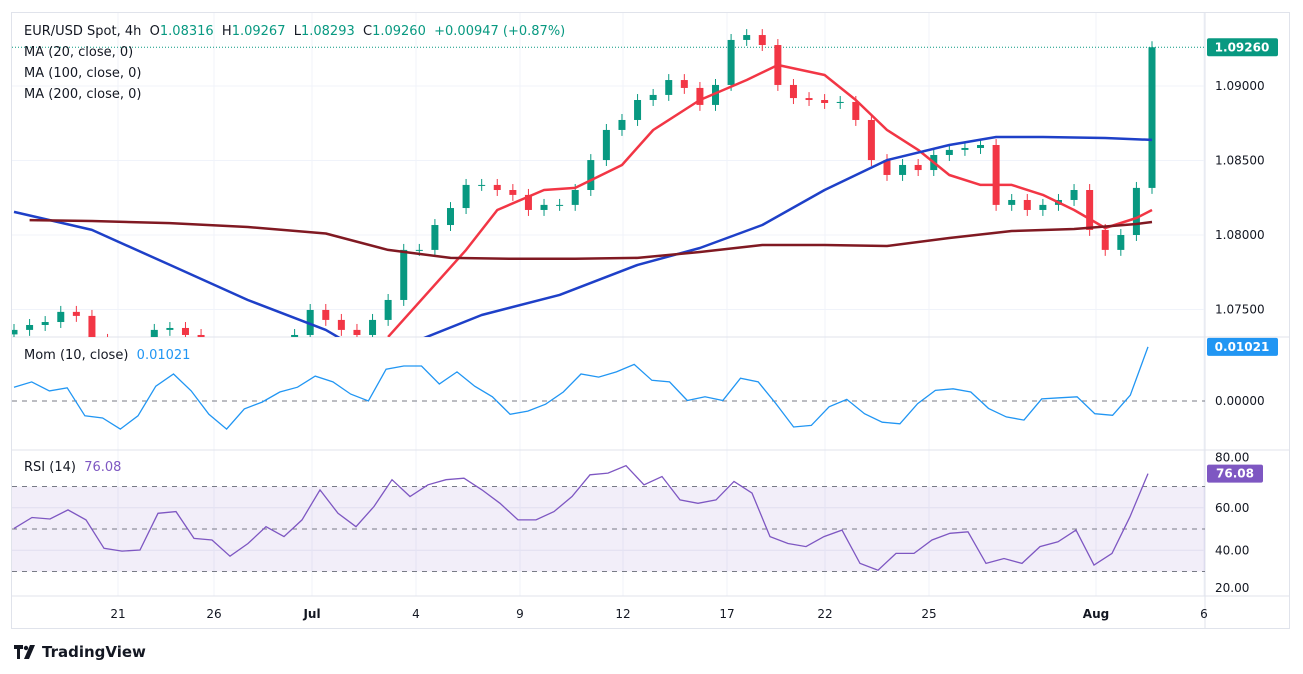  Describe the element at coordinates (1240, 310) in the screenshot. I see `price-tick-label: 1.07500` at that location.